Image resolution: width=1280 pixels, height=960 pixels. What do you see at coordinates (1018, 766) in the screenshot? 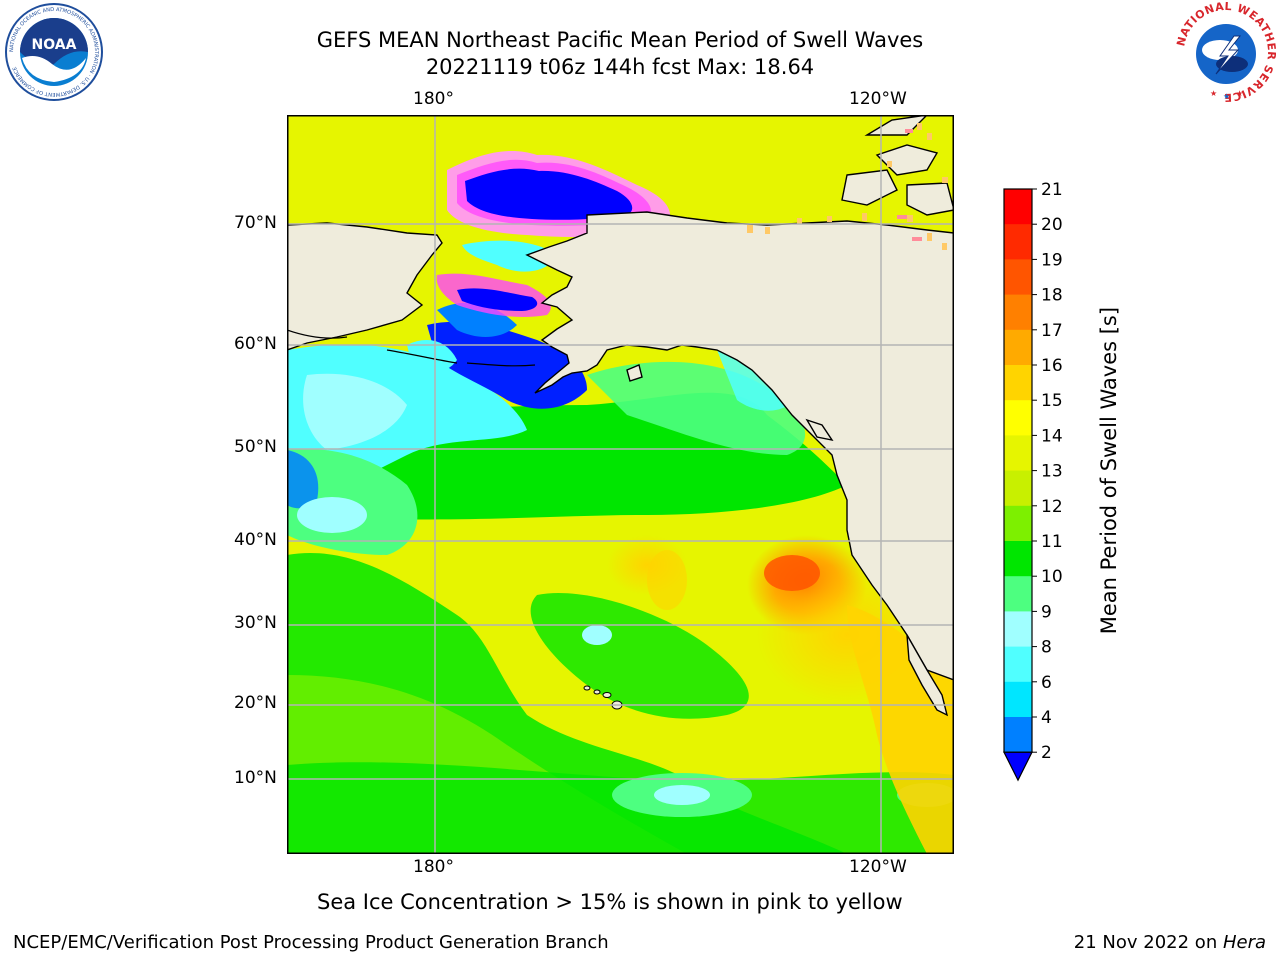
I see `colorbar-under-arrow` at bounding box center [1018, 766].